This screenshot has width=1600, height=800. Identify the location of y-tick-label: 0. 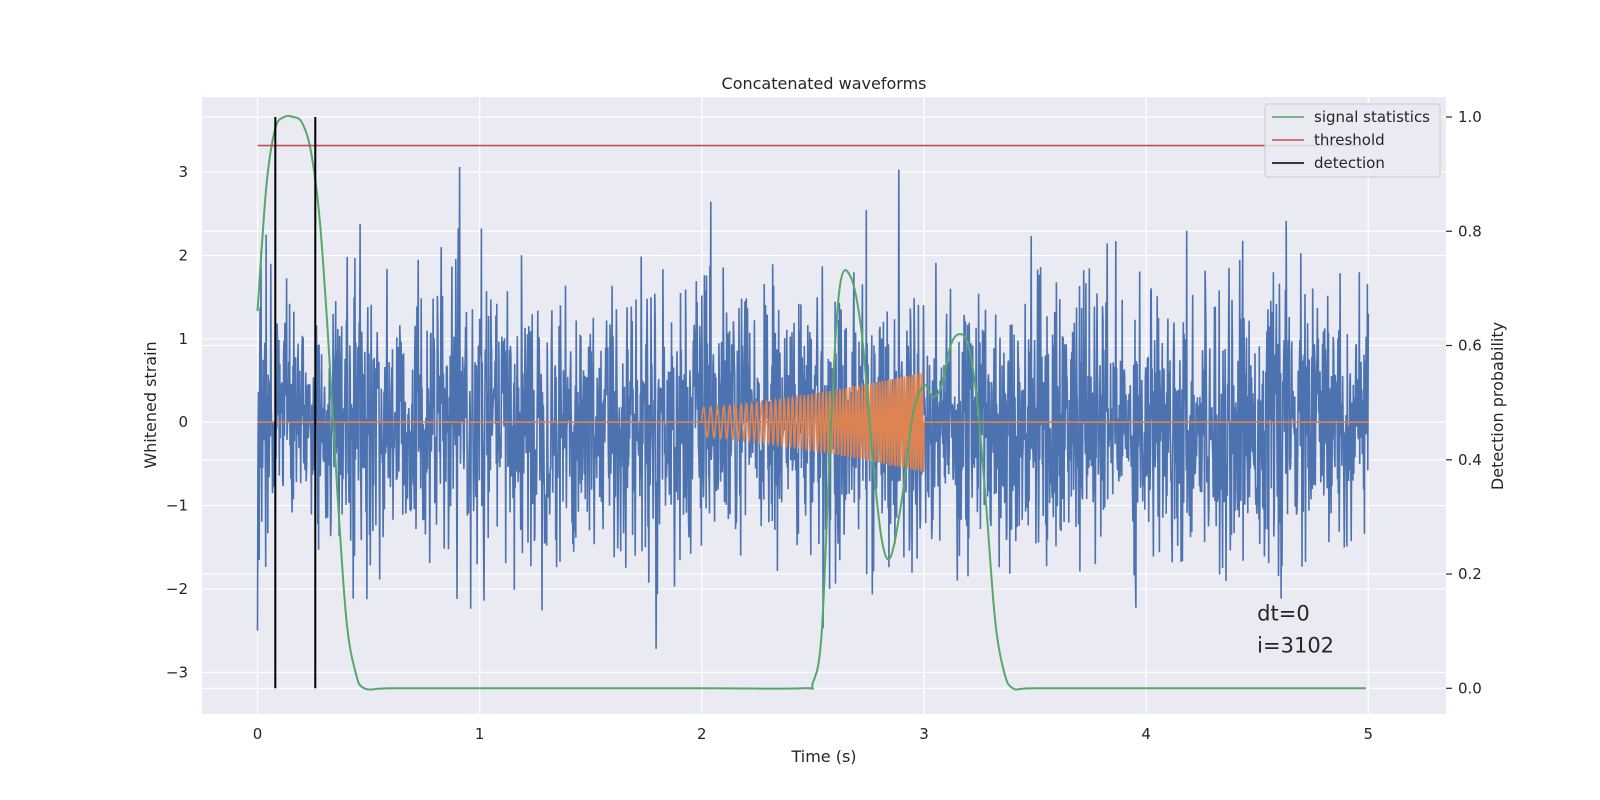
(183, 422).